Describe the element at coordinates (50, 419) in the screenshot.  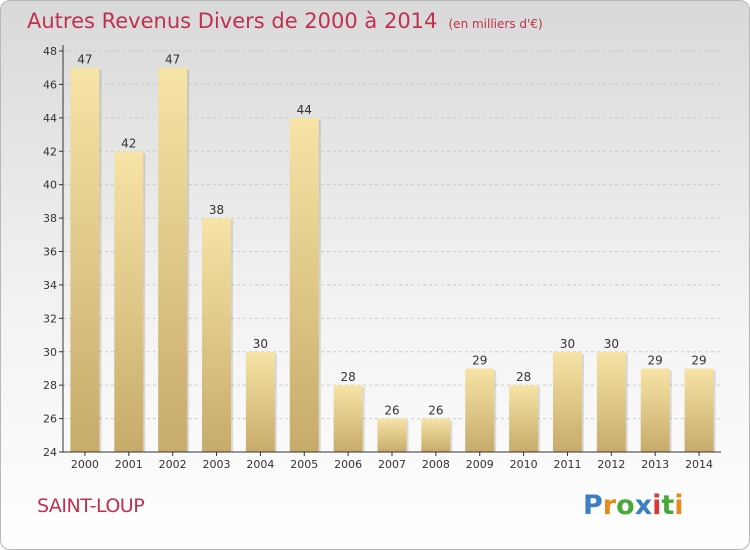
I see `y-tick-label: 26` at that location.